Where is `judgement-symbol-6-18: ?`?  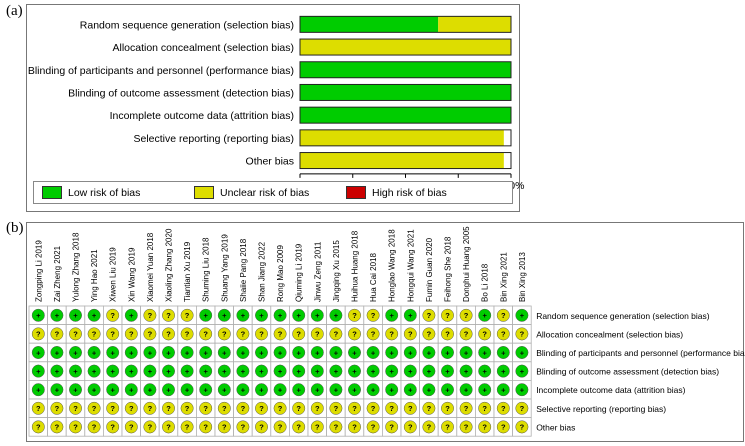 judgement-symbol-6-18: ? is located at coordinates (373, 427).